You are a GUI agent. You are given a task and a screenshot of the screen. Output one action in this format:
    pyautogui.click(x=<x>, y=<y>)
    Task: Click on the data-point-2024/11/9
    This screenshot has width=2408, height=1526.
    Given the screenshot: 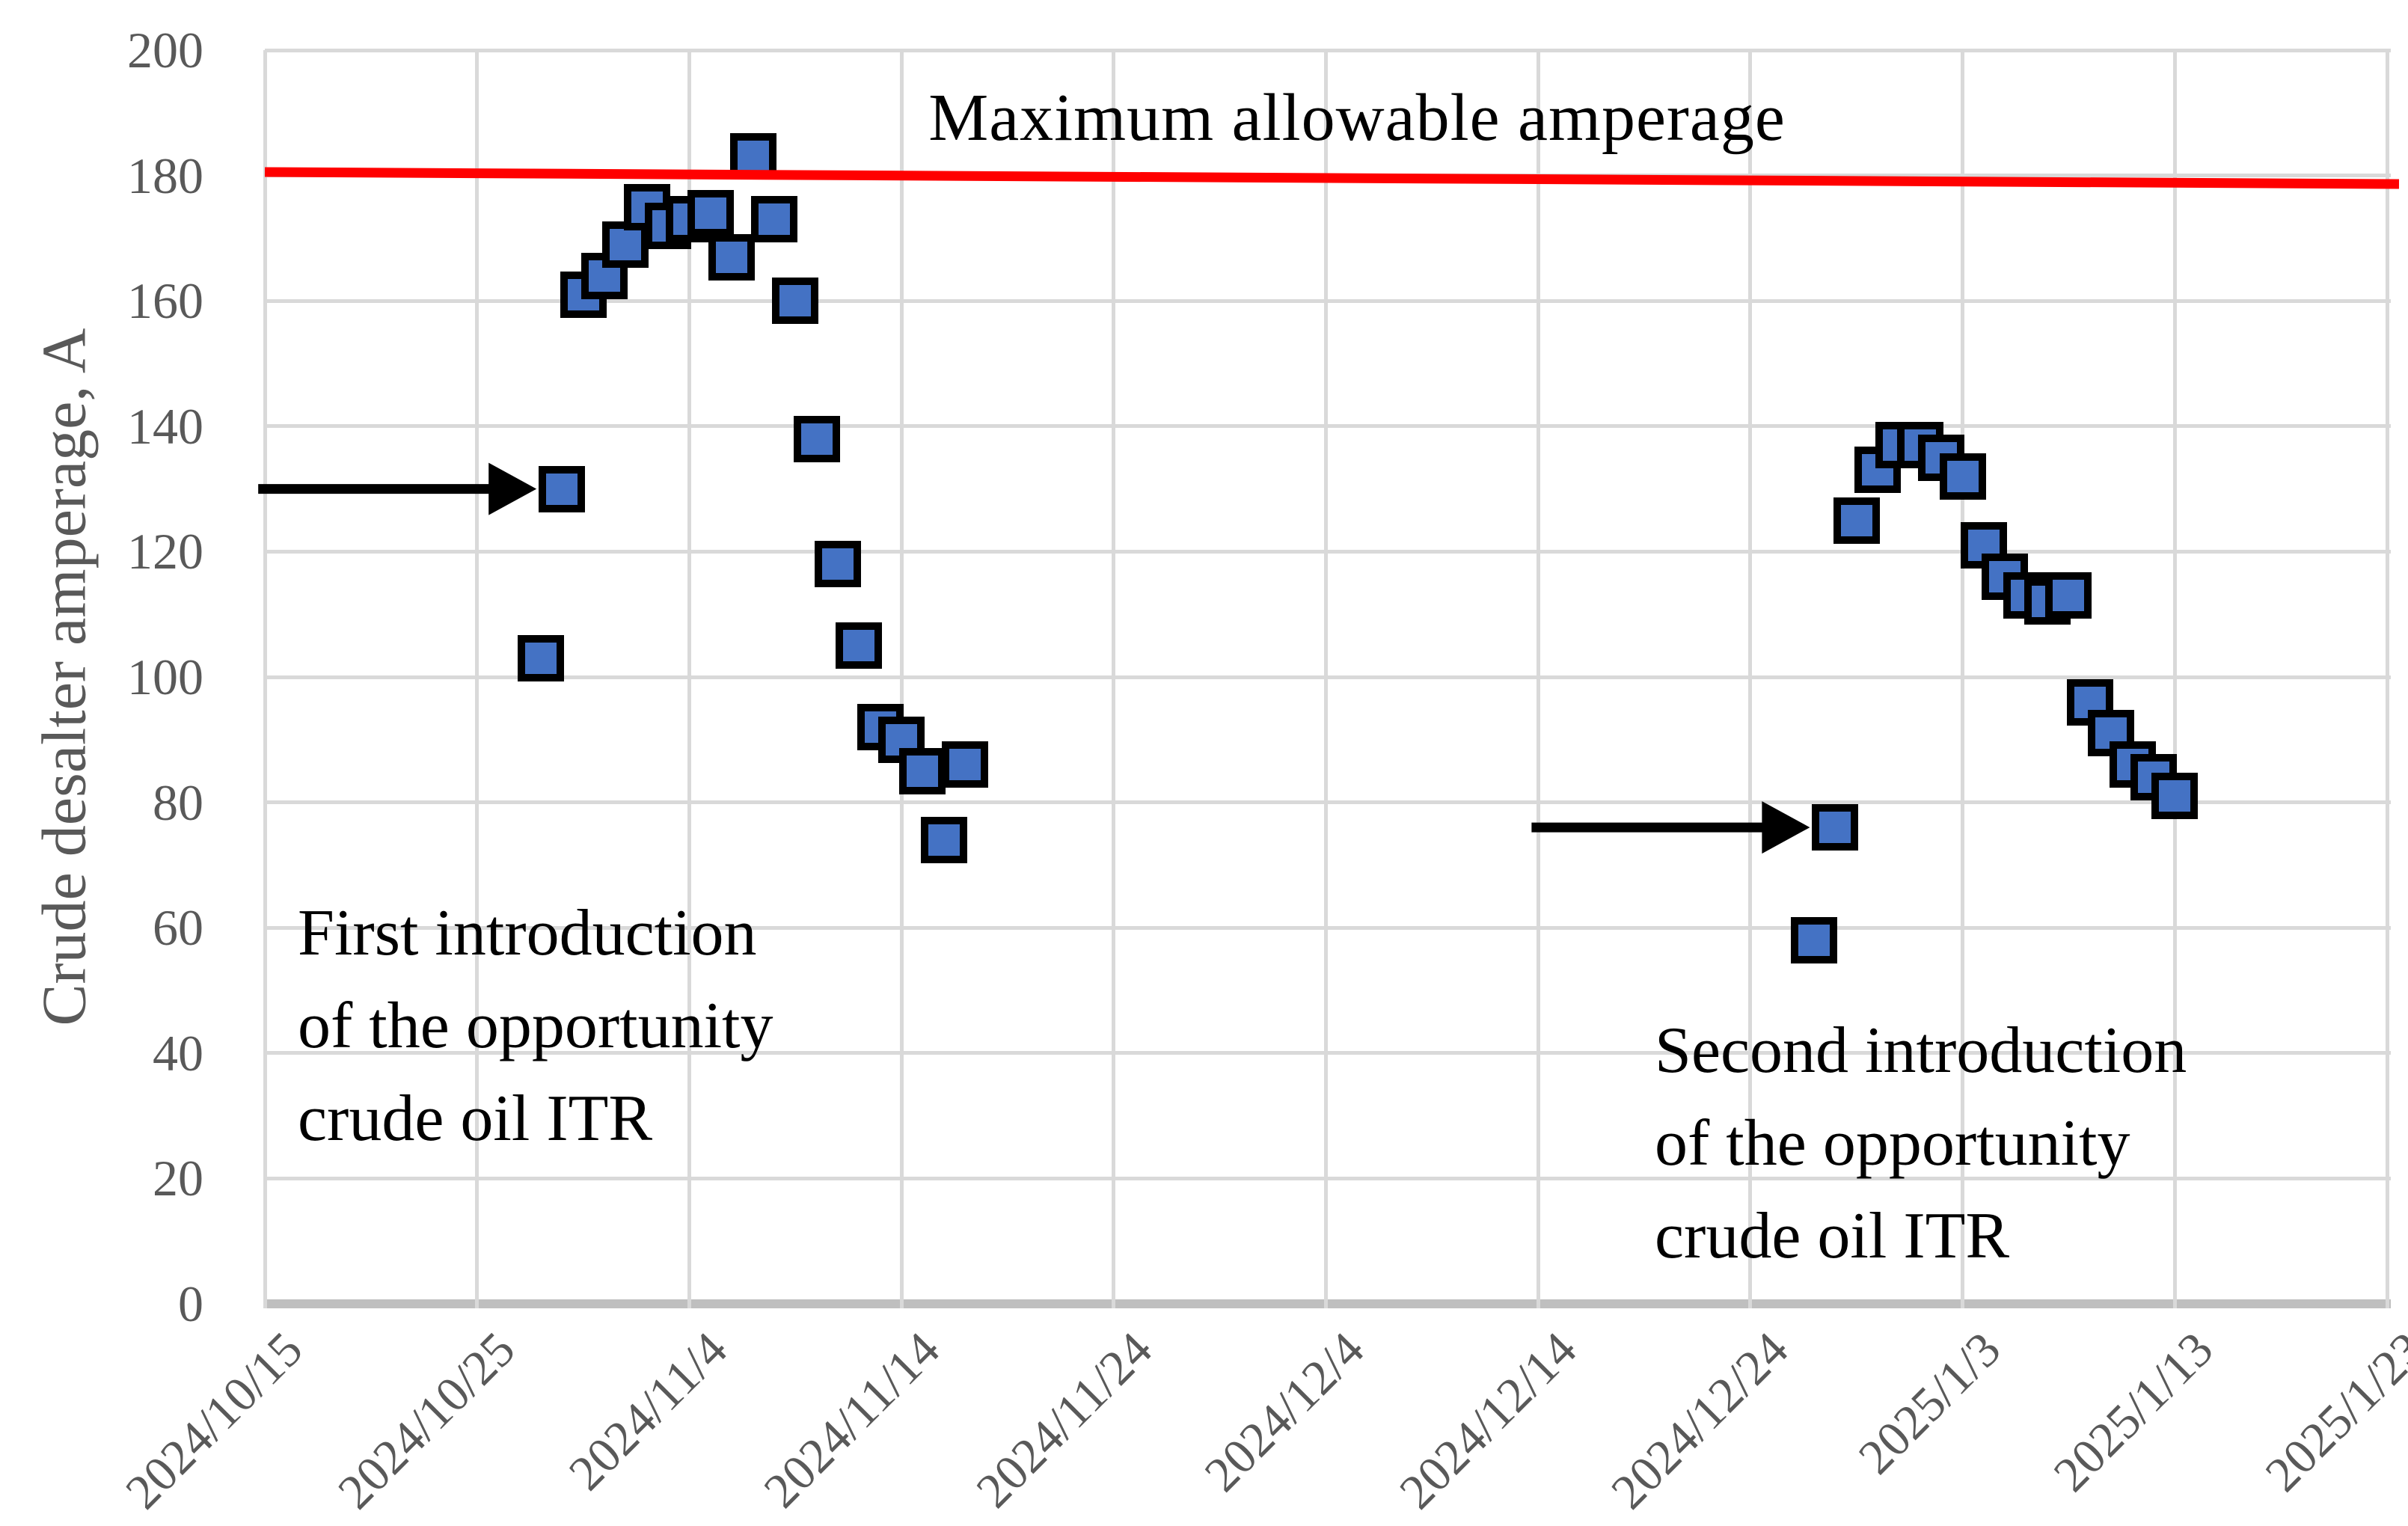 What is the action you would take?
    pyautogui.click(x=796, y=301)
    